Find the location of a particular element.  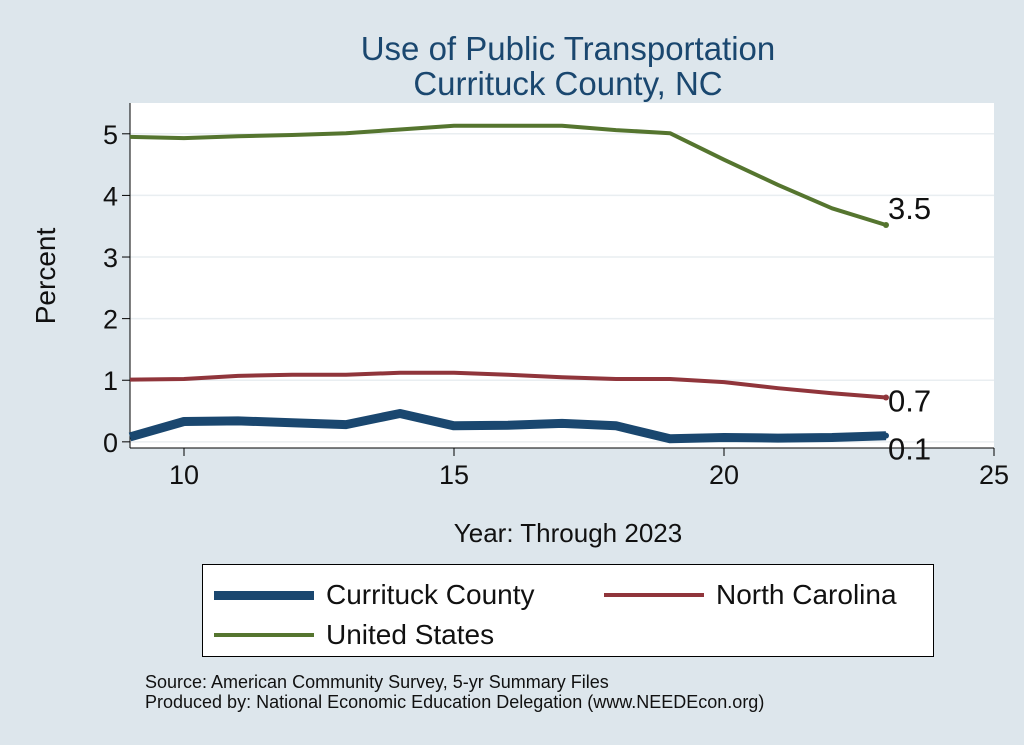

x-axis-label: Year: Through 2023 is located at coordinates (568, 533).